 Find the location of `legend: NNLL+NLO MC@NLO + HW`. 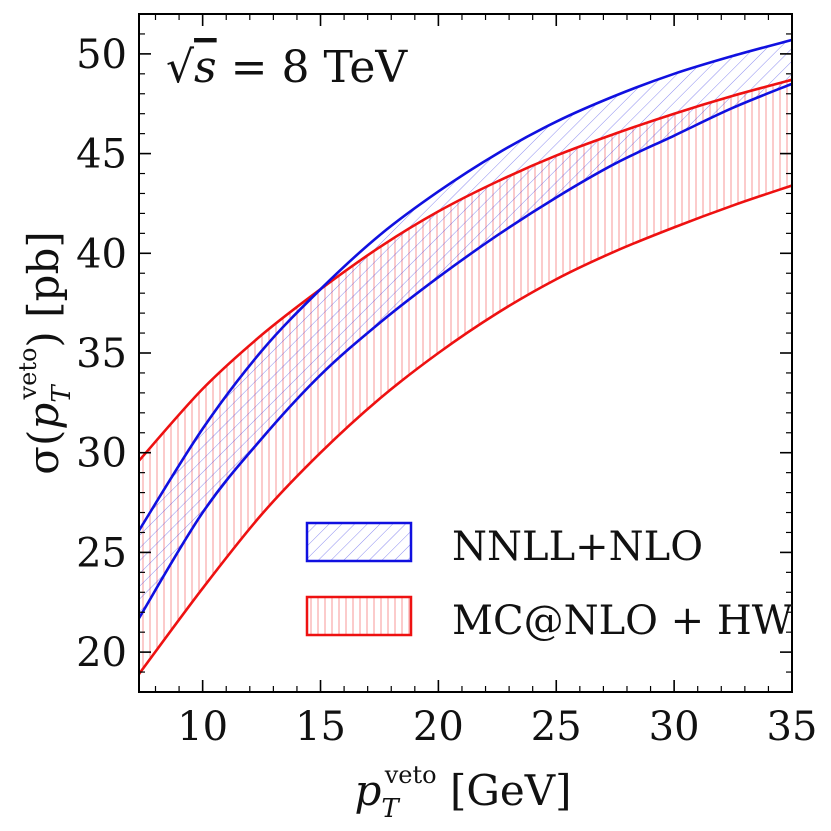

legend: NNLL+NLO MC@NLO + HW is located at coordinates (549, 582).